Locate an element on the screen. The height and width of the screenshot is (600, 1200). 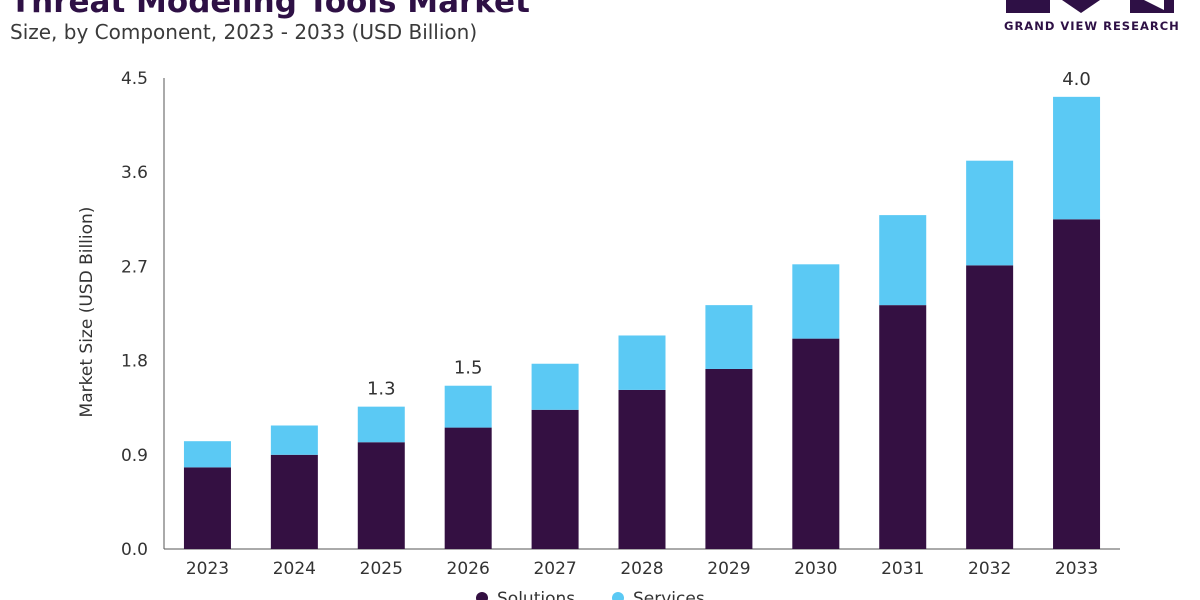
y-tick-label: 1.8 is located at coordinates (134, 362).